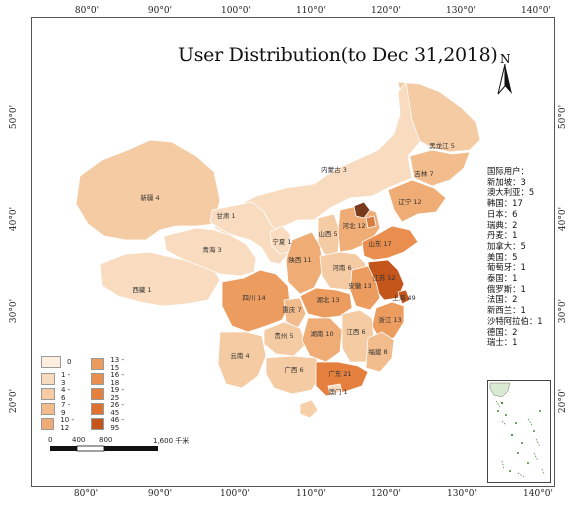  What do you see at coordinates (502, 224) in the screenshot?
I see `international-user-item: 瑞典：2` at bounding box center [502, 224].